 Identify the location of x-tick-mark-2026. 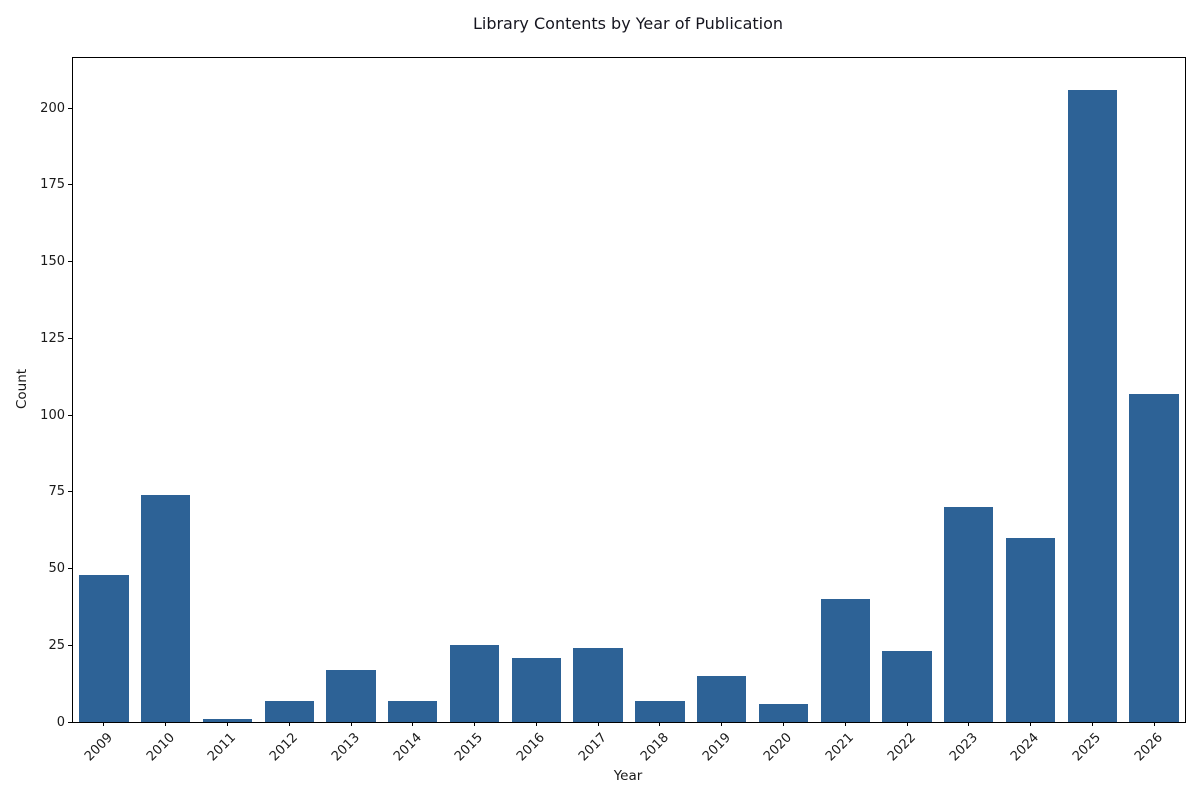
(1154, 724).